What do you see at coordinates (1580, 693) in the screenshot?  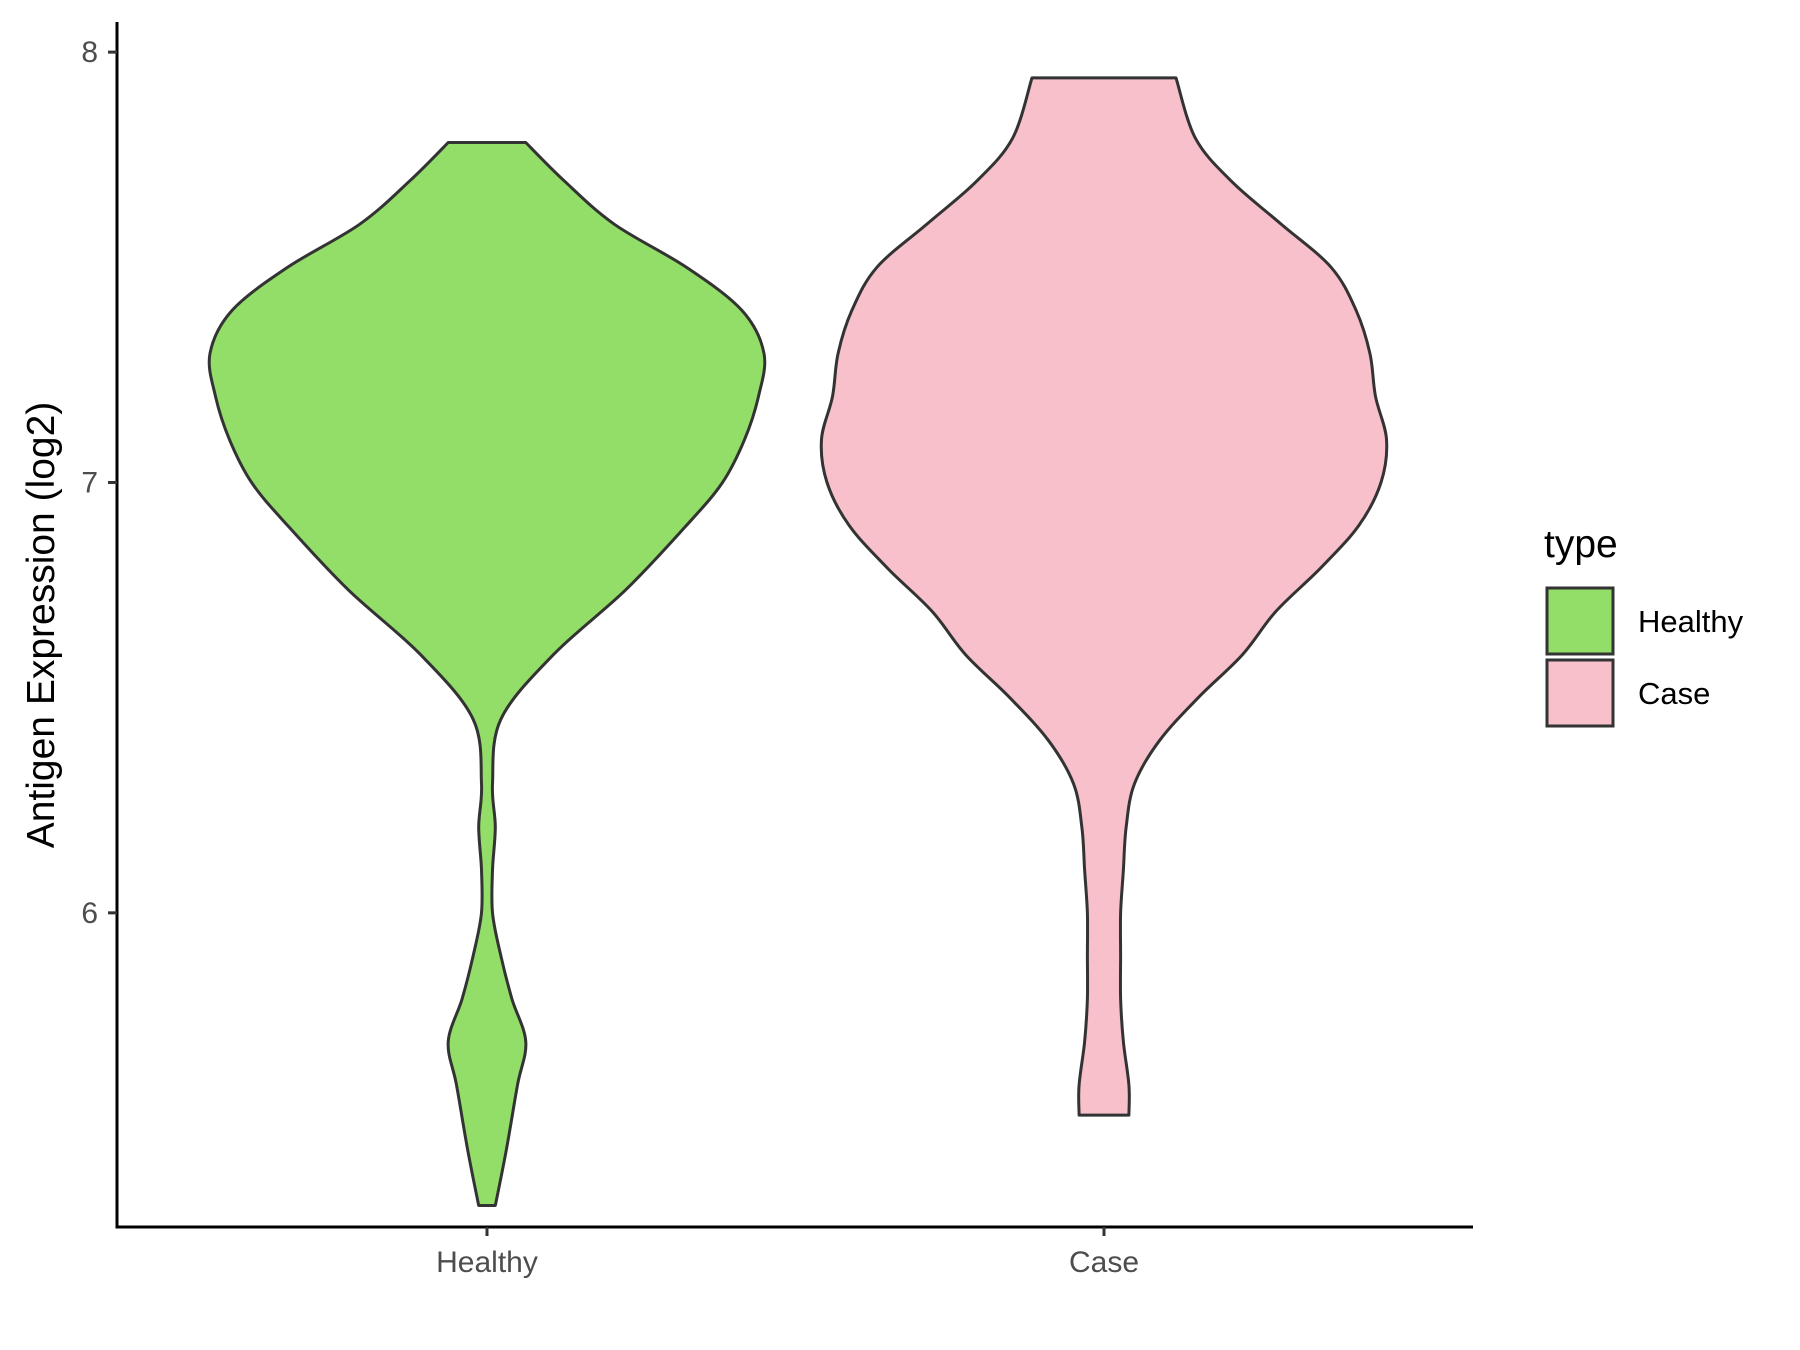 I see `legend-key-case` at bounding box center [1580, 693].